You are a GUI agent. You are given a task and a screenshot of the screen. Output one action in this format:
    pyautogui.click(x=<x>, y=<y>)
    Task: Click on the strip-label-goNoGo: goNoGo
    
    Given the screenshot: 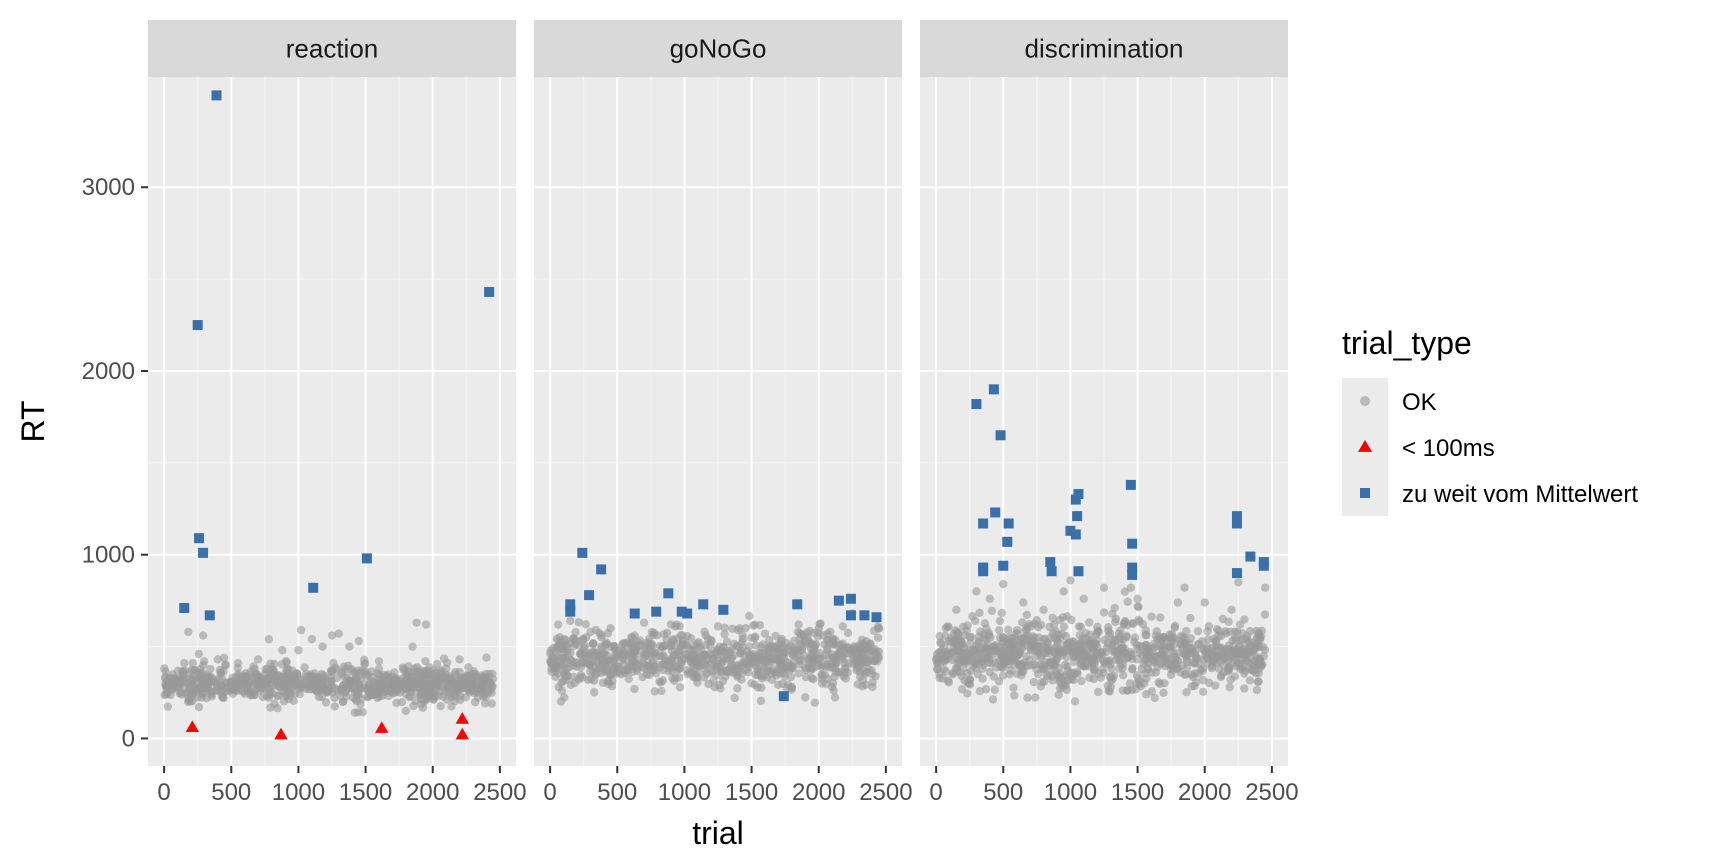 What is the action you would take?
    pyautogui.click(x=718, y=49)
    